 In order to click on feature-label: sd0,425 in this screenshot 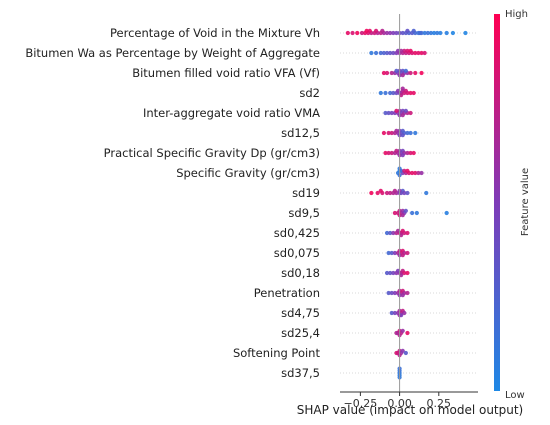, I will do `click(297, 233)`.